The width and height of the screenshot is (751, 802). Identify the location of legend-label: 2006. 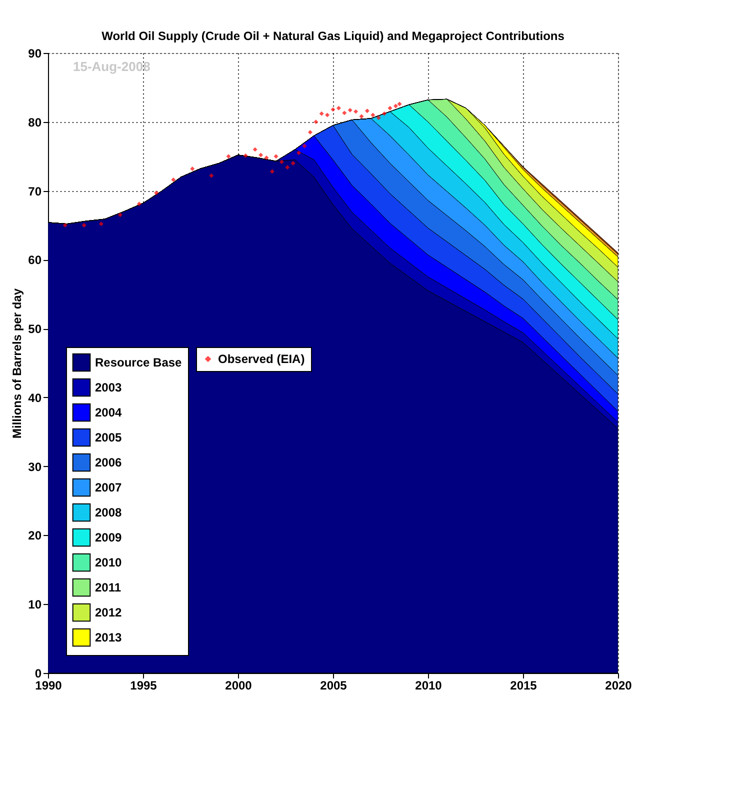
(108, 463).